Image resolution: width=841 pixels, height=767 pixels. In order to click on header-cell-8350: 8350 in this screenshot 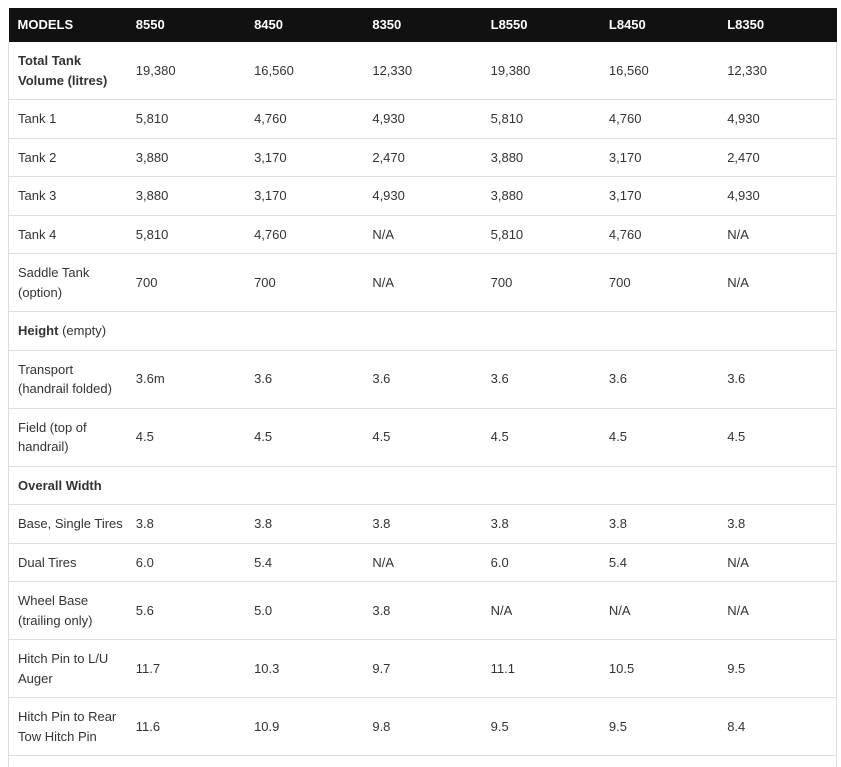, I will do `click(422, 25)`.